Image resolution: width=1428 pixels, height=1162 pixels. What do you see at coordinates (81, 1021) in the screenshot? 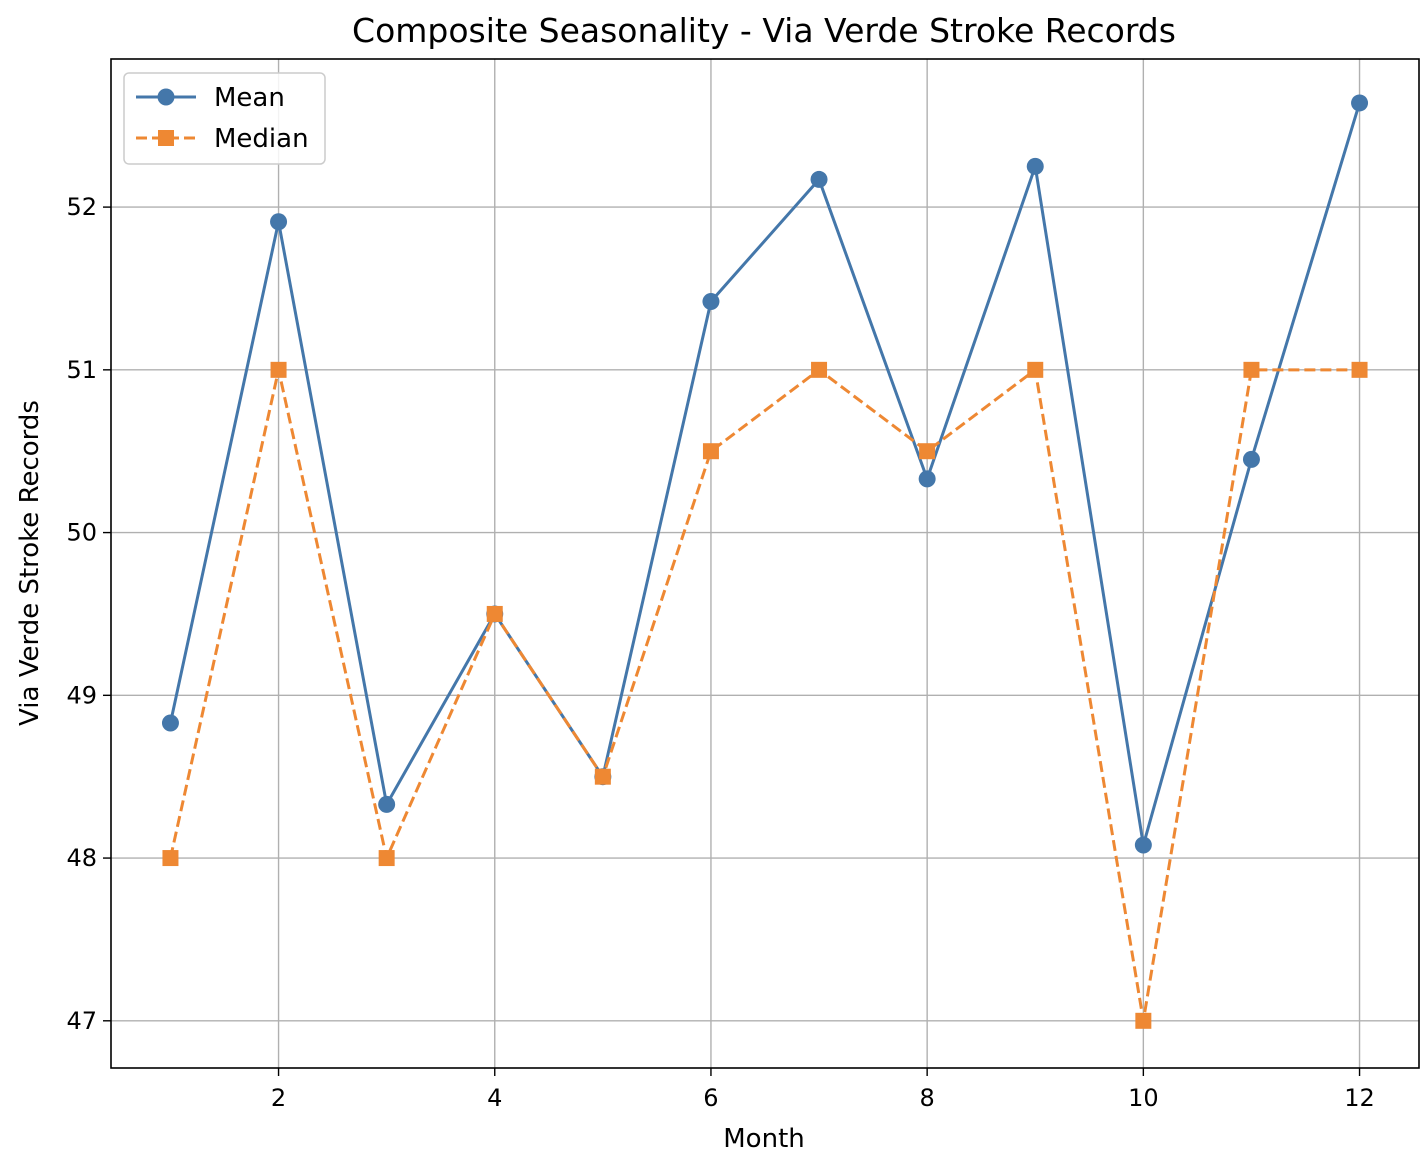
I see `y-tick-label: 47` at bounding box center [81, 1021].